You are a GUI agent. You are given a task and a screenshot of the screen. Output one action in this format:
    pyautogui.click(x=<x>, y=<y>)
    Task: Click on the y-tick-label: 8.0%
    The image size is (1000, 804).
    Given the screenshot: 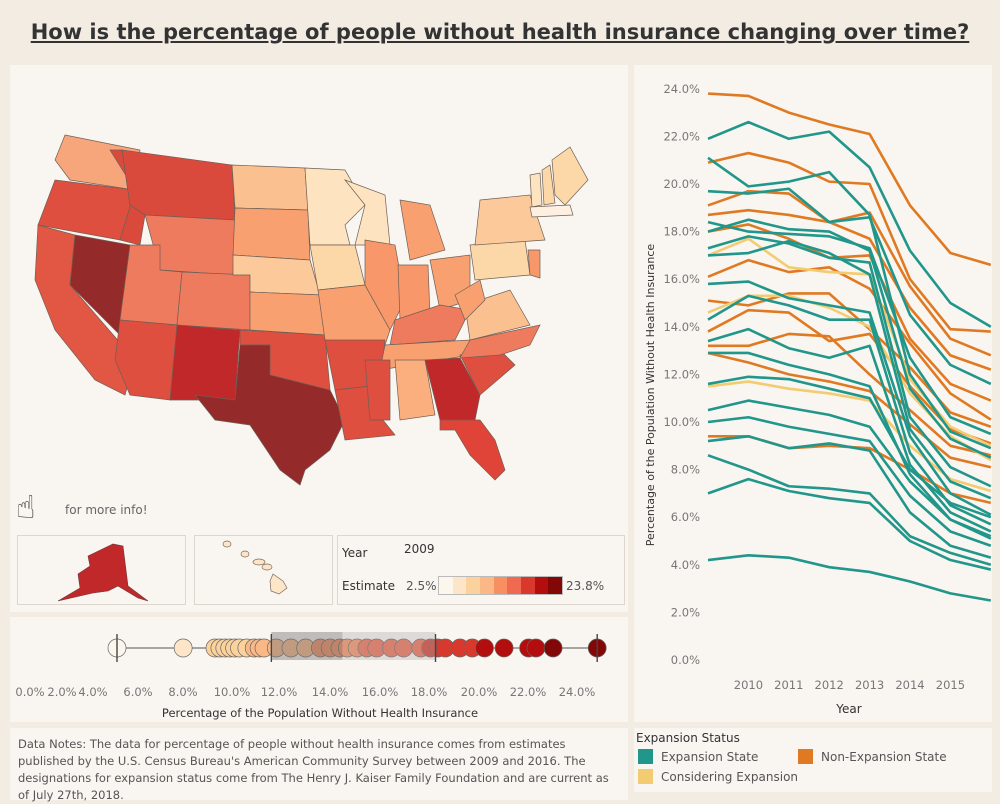 What is the action you would take?
    pyautogui.click(x=685, y=470)
    